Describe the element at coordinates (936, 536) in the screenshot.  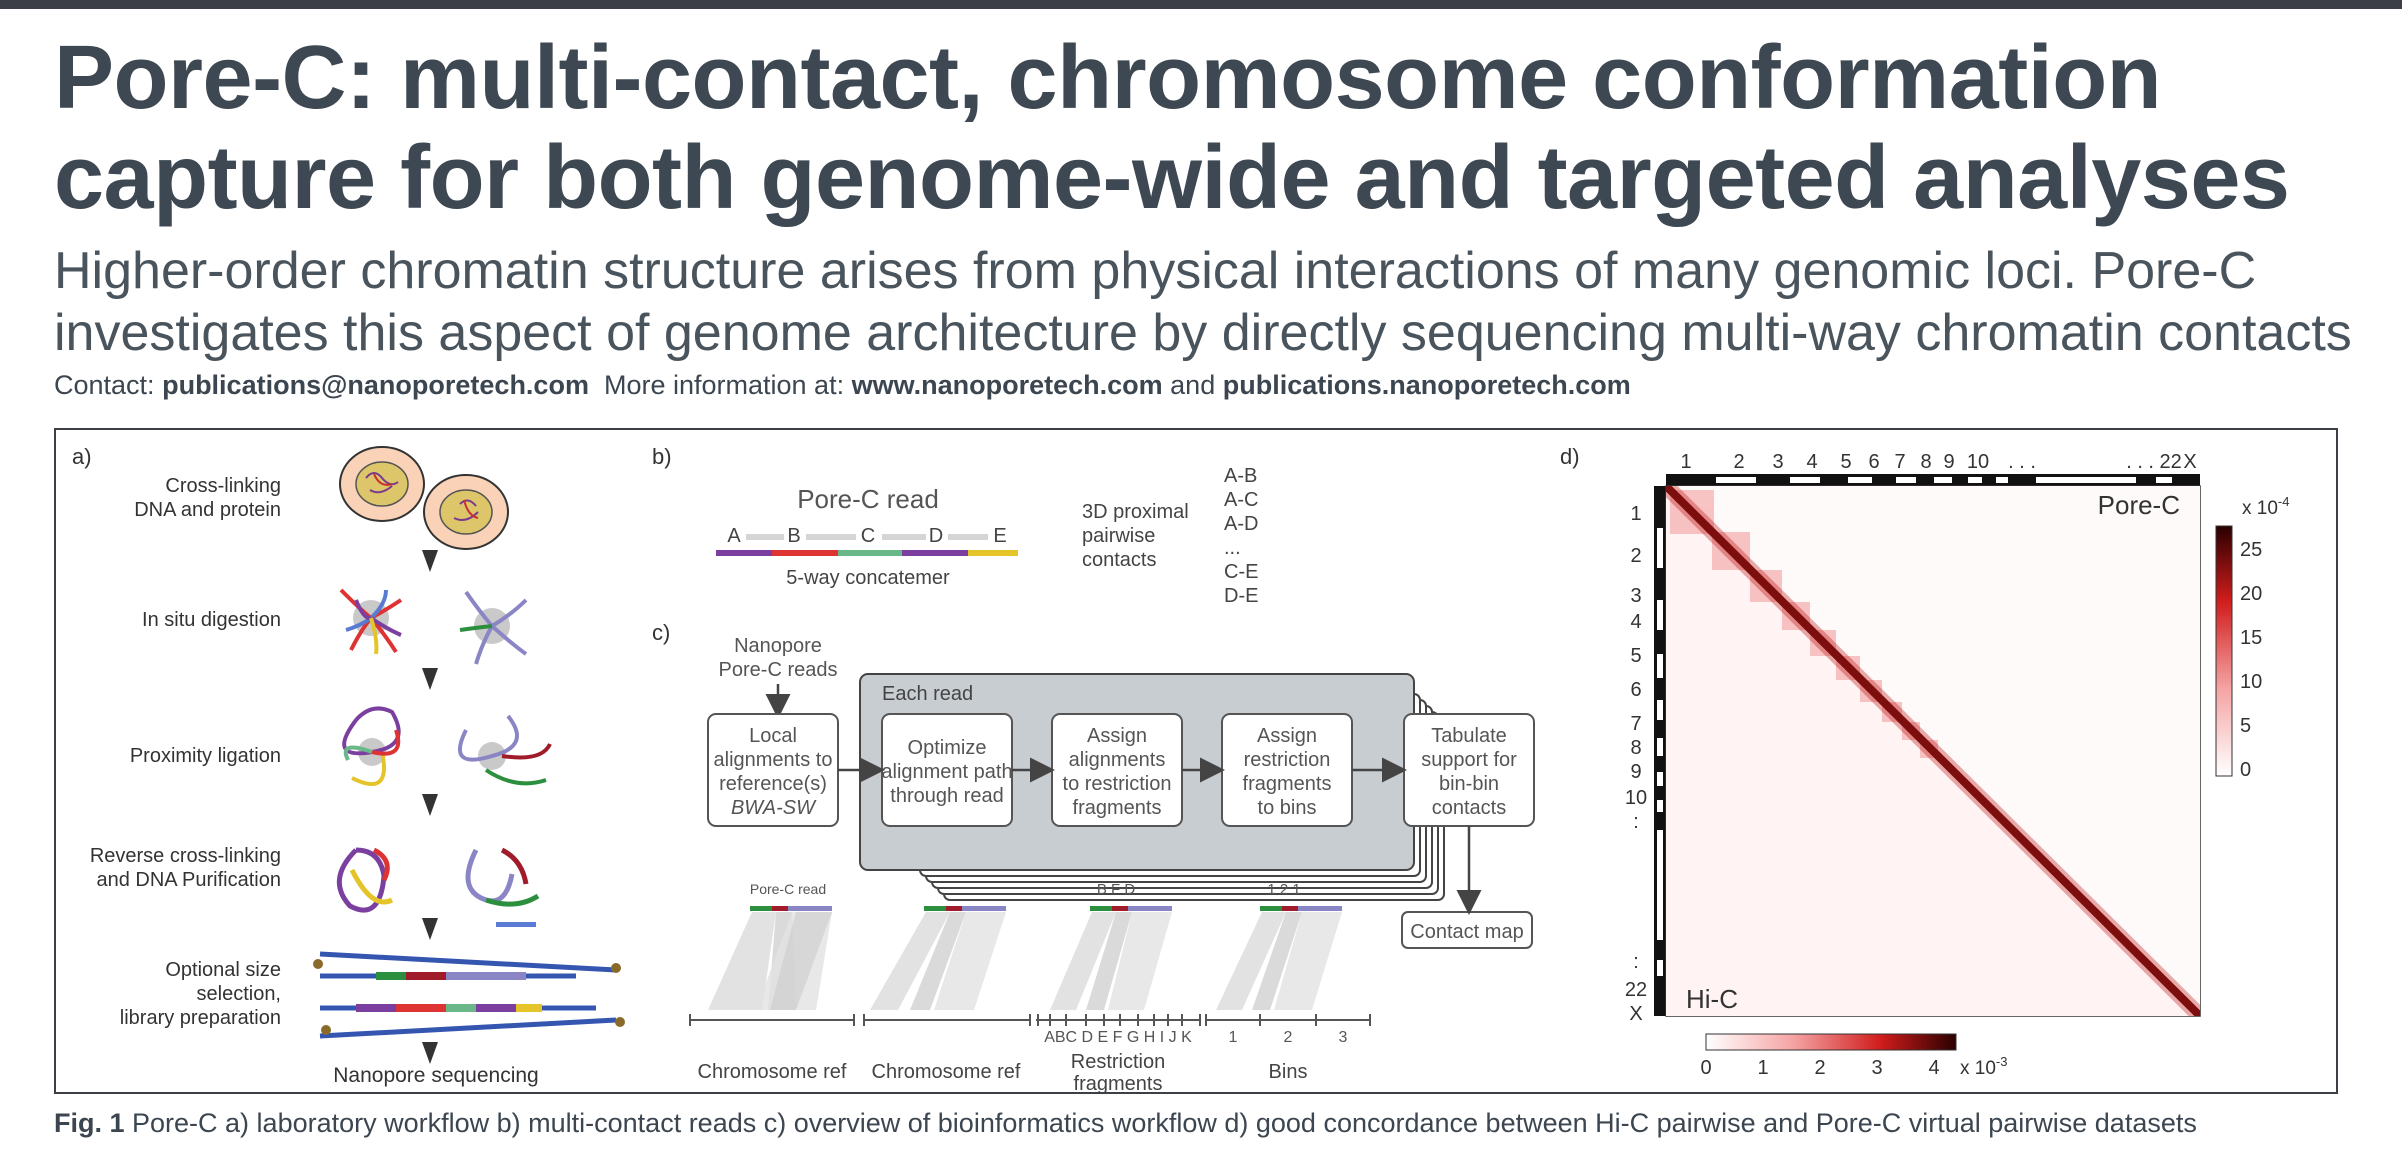
I see `segment-d: D` at that location.